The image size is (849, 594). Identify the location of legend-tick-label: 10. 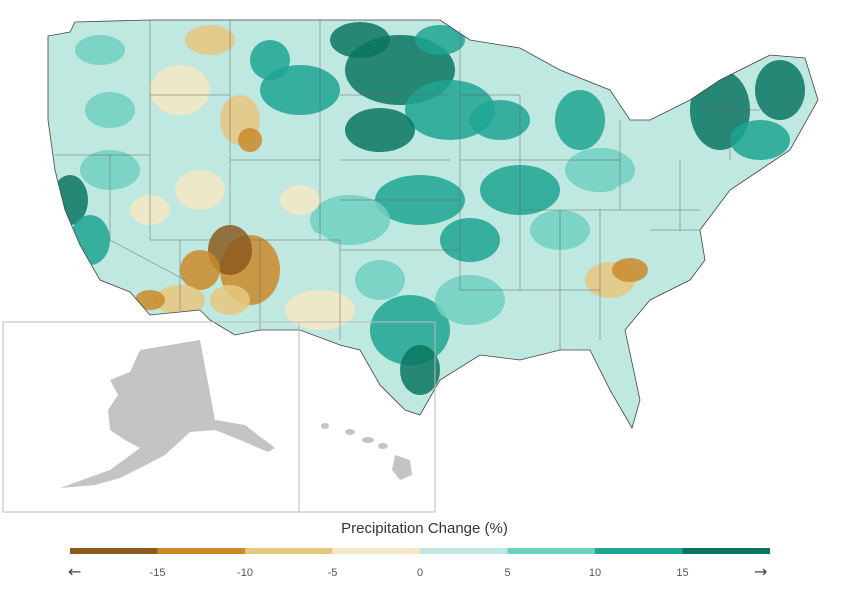
(595, 573).